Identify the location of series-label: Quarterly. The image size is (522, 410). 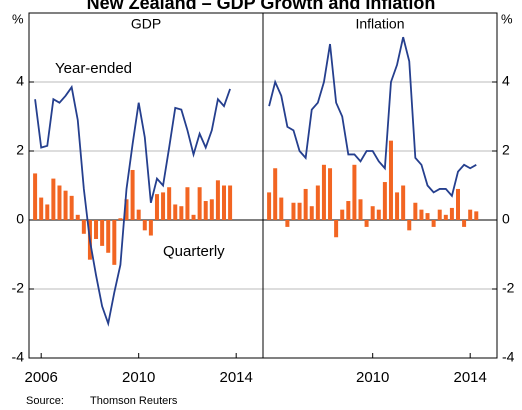
(194, 251).